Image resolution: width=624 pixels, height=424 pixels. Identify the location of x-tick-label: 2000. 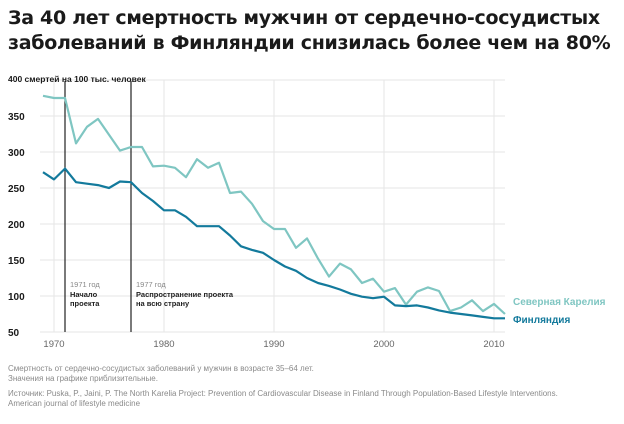
(383, 344).